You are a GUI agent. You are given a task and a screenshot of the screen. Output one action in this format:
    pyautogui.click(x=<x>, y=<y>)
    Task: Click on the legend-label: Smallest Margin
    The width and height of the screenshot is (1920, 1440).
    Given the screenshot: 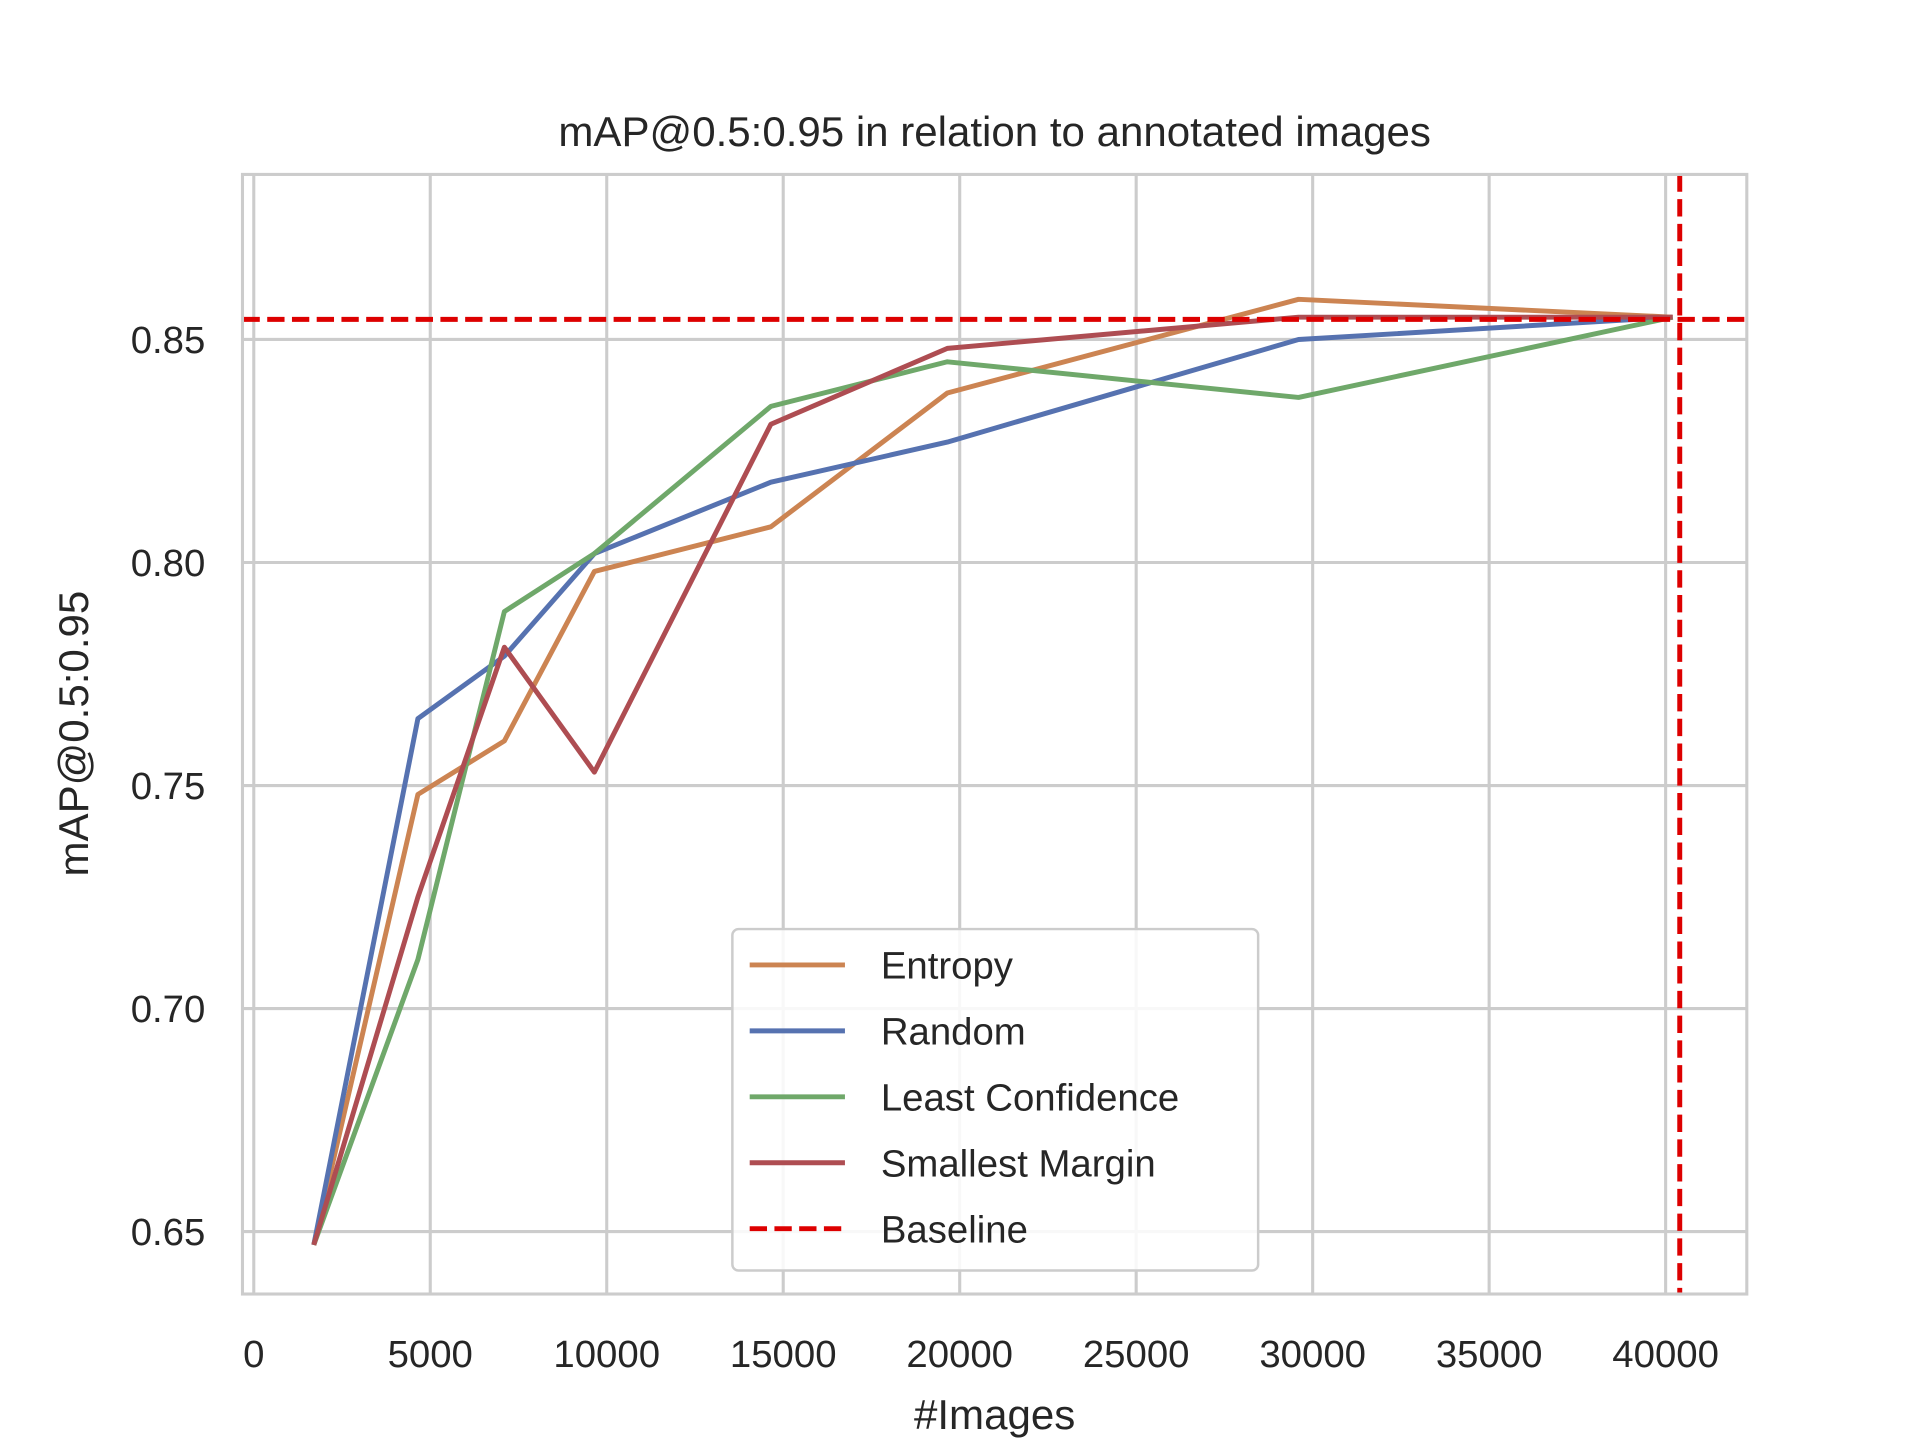 What is the action you would take?
    pyautogui.click(x=1018, y=1163)
    